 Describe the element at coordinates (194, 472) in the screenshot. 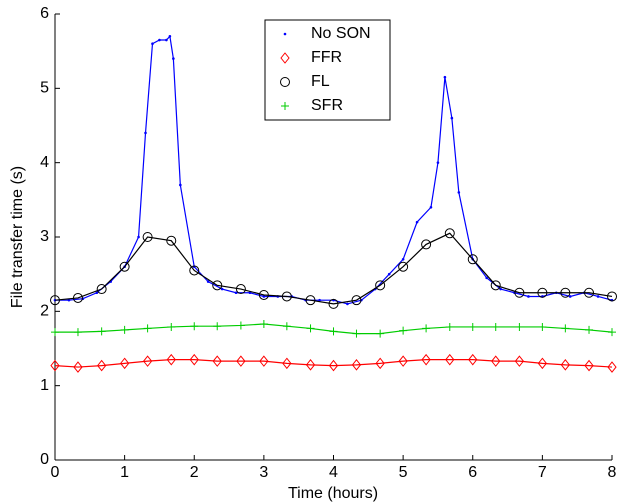

I see `x-tick-label: 2` at that location.